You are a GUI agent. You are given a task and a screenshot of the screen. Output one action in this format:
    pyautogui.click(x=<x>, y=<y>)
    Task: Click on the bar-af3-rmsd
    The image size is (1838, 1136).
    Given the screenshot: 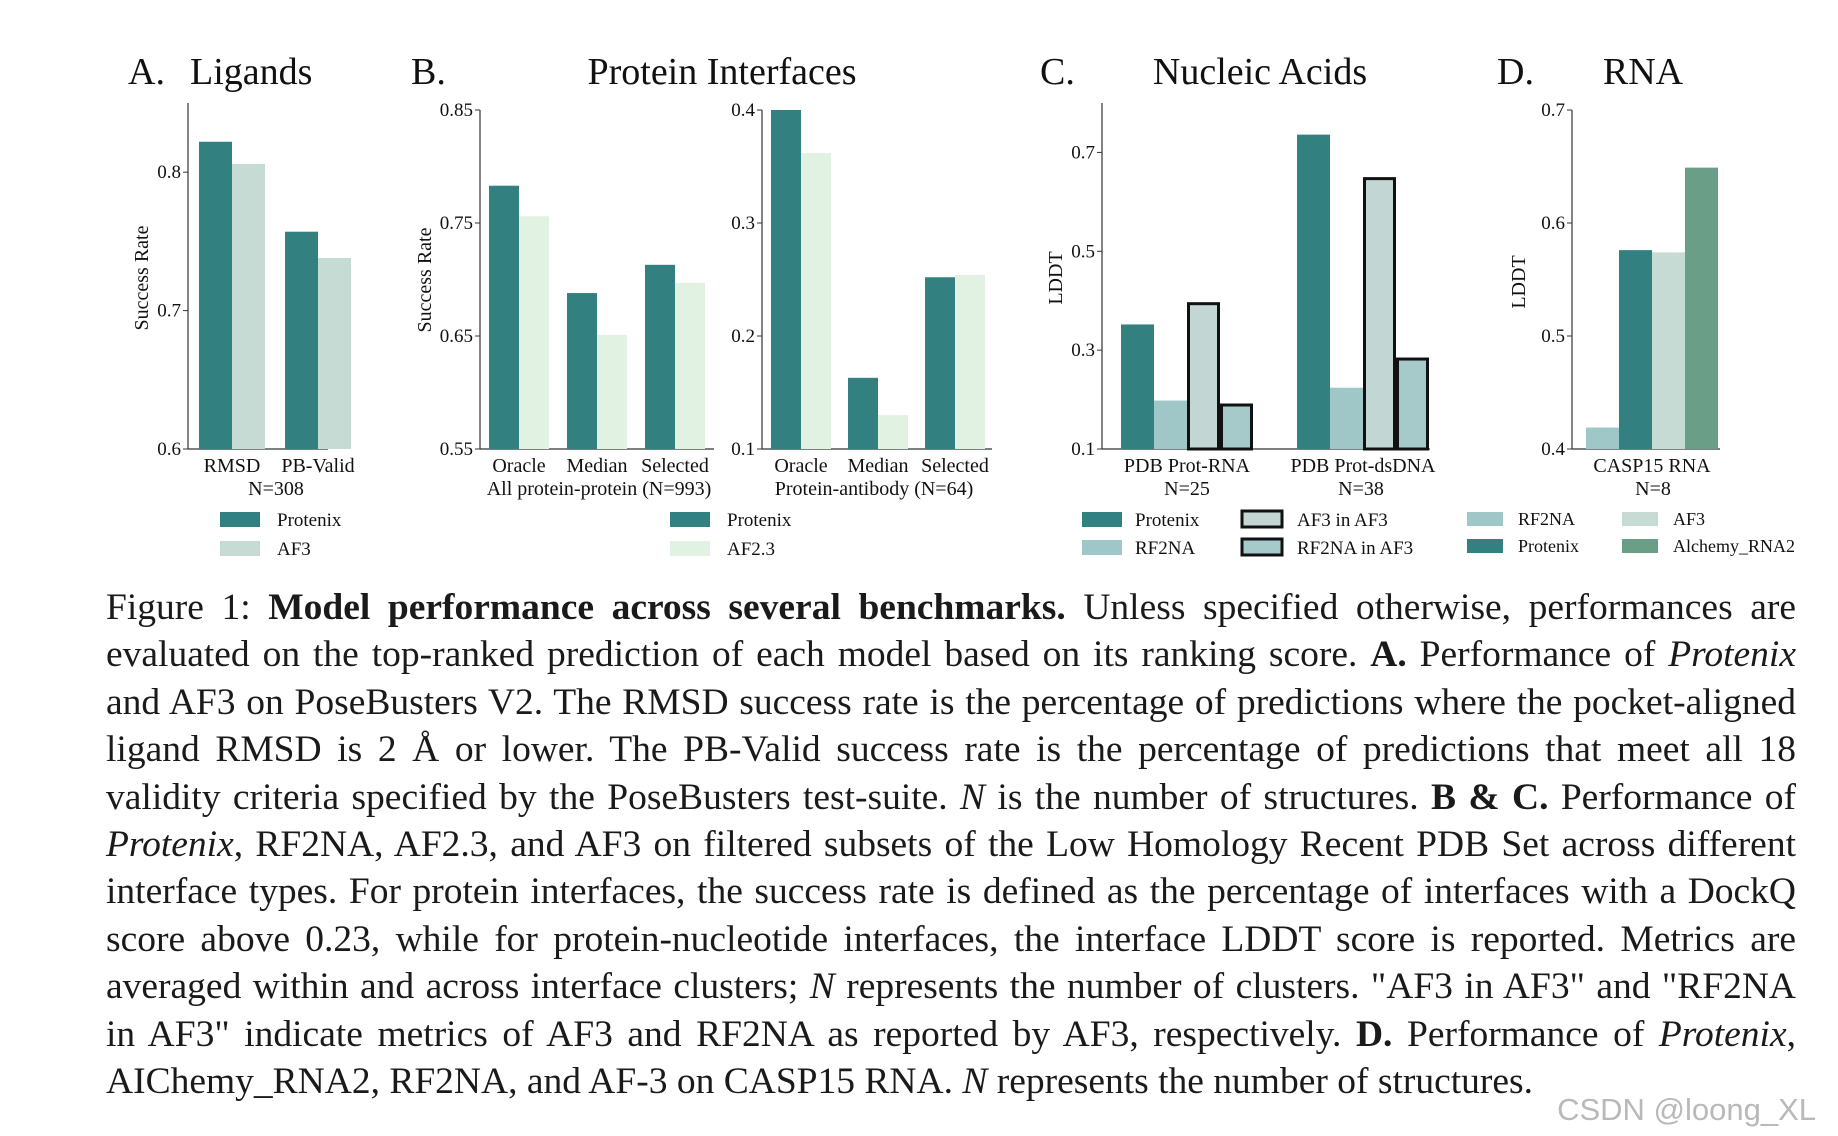 What is the action you would take?
    pyautogui.click(x=248, y=306)
    